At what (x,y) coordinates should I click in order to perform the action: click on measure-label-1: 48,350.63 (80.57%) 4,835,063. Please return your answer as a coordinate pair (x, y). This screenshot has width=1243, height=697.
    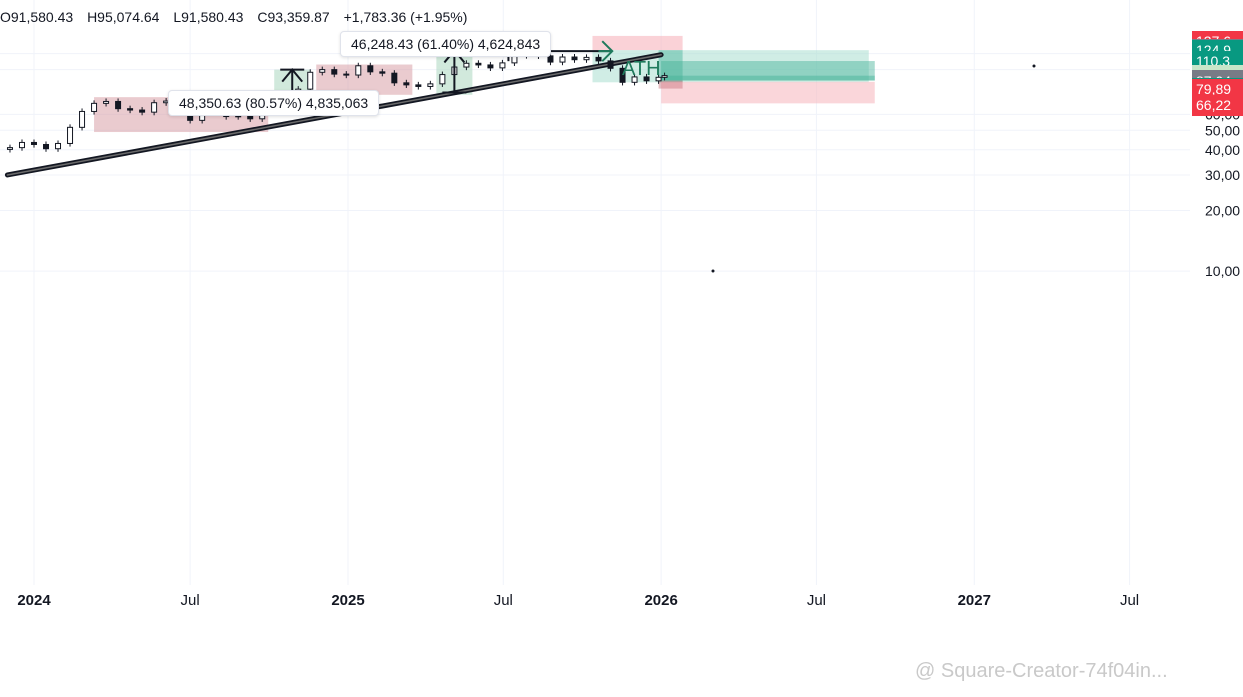
    Looking at the image, I should click on (274, 103).